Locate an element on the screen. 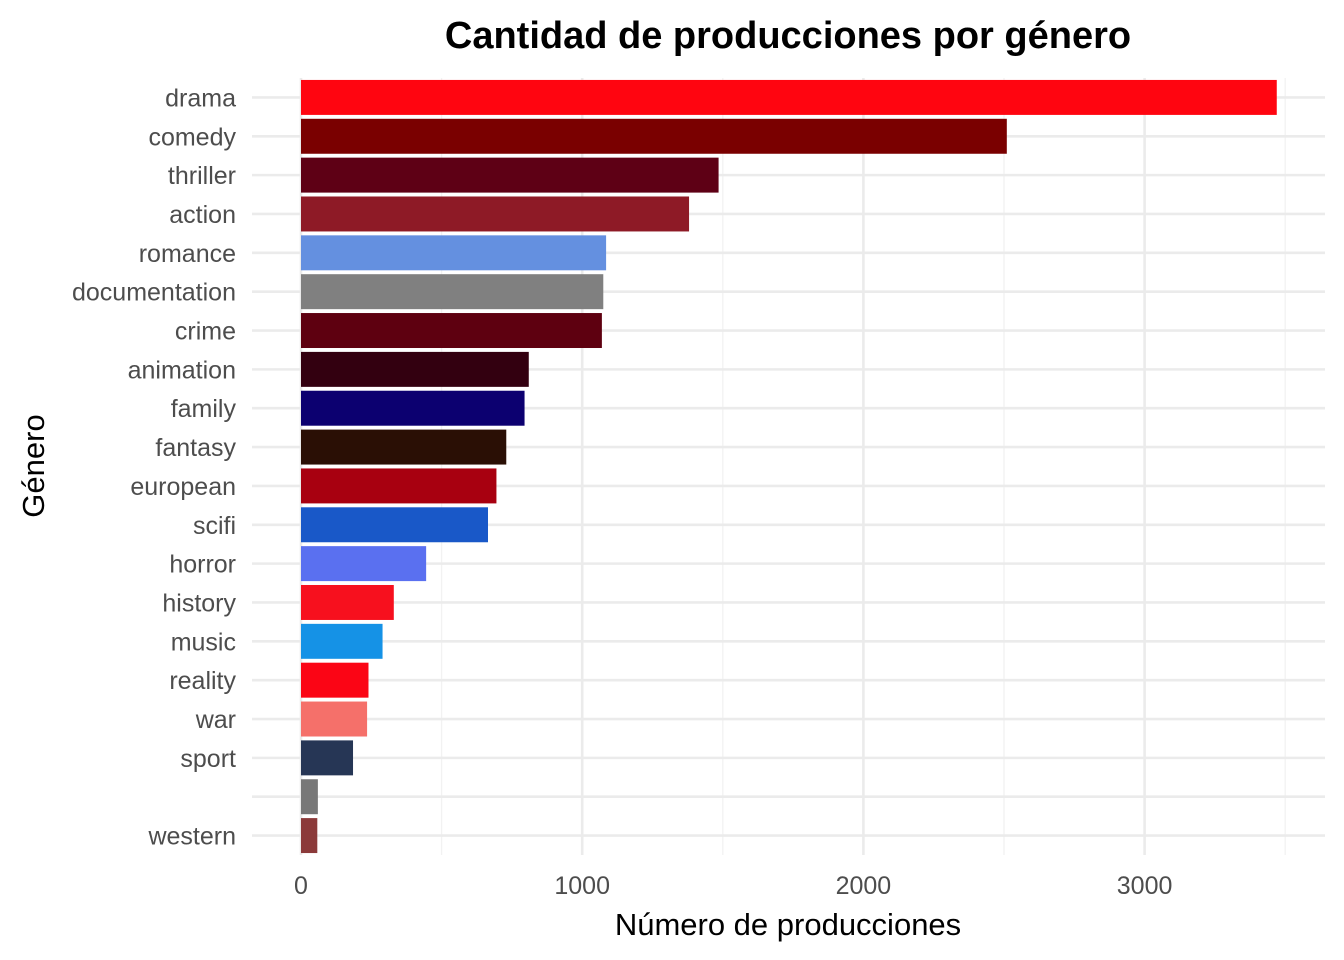  y-tick-label: thriller is located at coordinates (202, 176).